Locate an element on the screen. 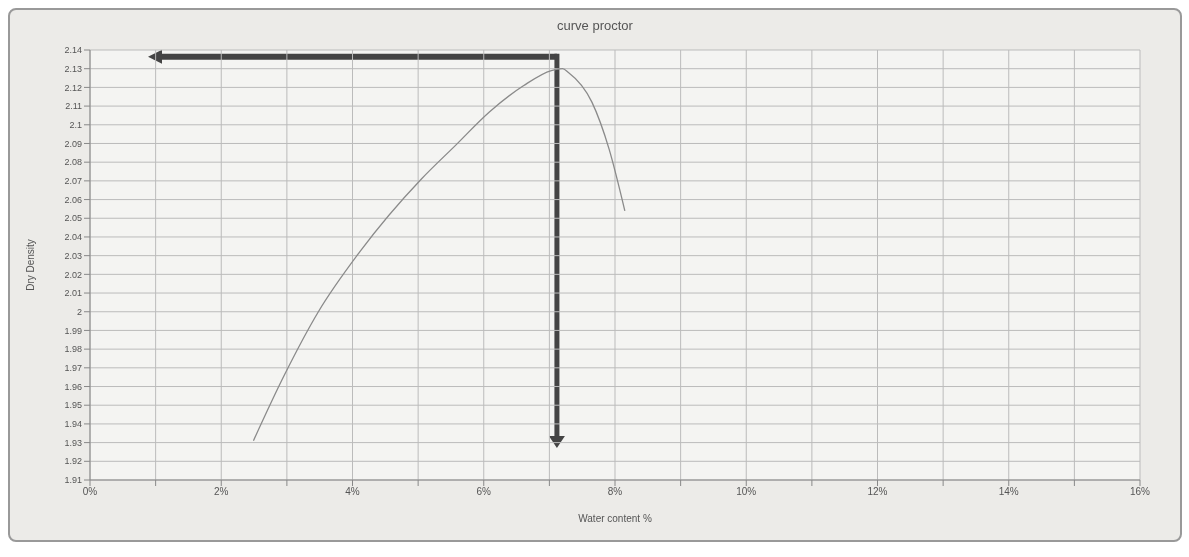  y-tick-label: 2.05 is located at coordinates (73, 218).